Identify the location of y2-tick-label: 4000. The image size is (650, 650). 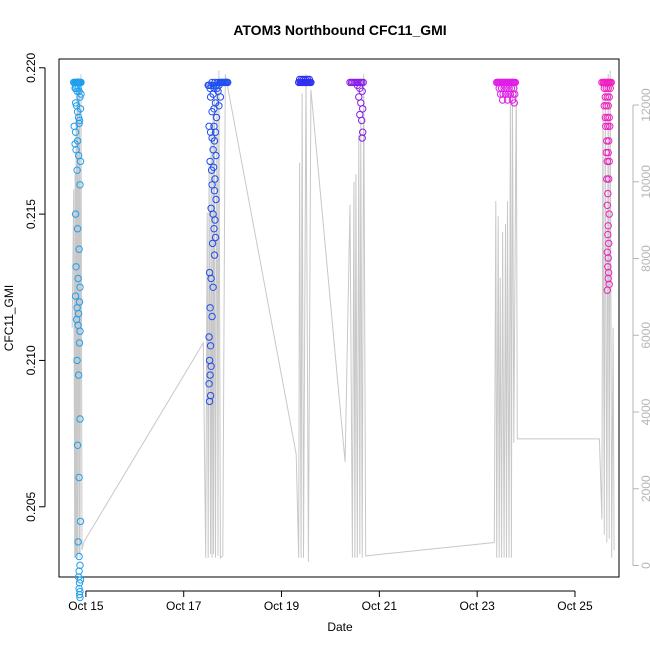
(644, 411).